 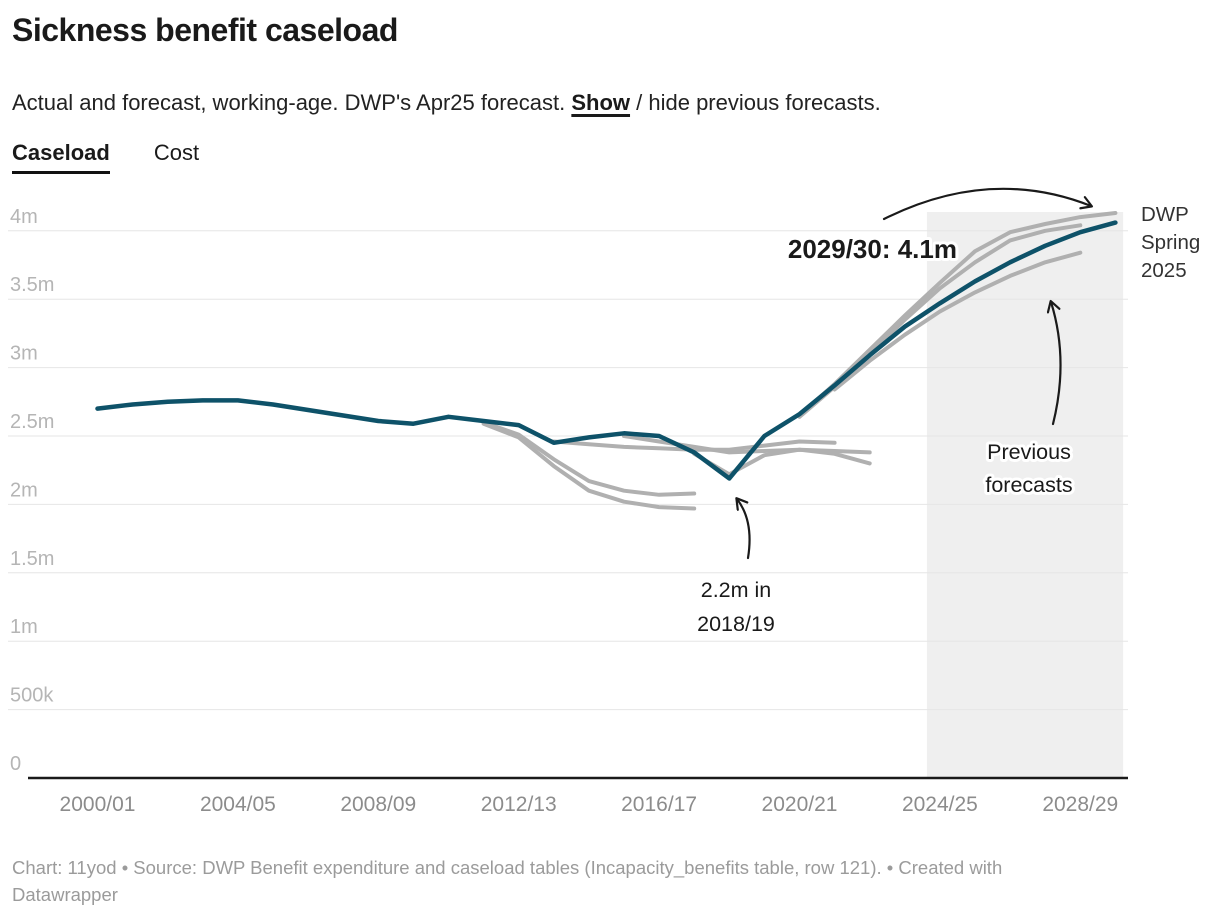 I want to click on x-tick-label: 2008/09, so click(x=378, y=804).